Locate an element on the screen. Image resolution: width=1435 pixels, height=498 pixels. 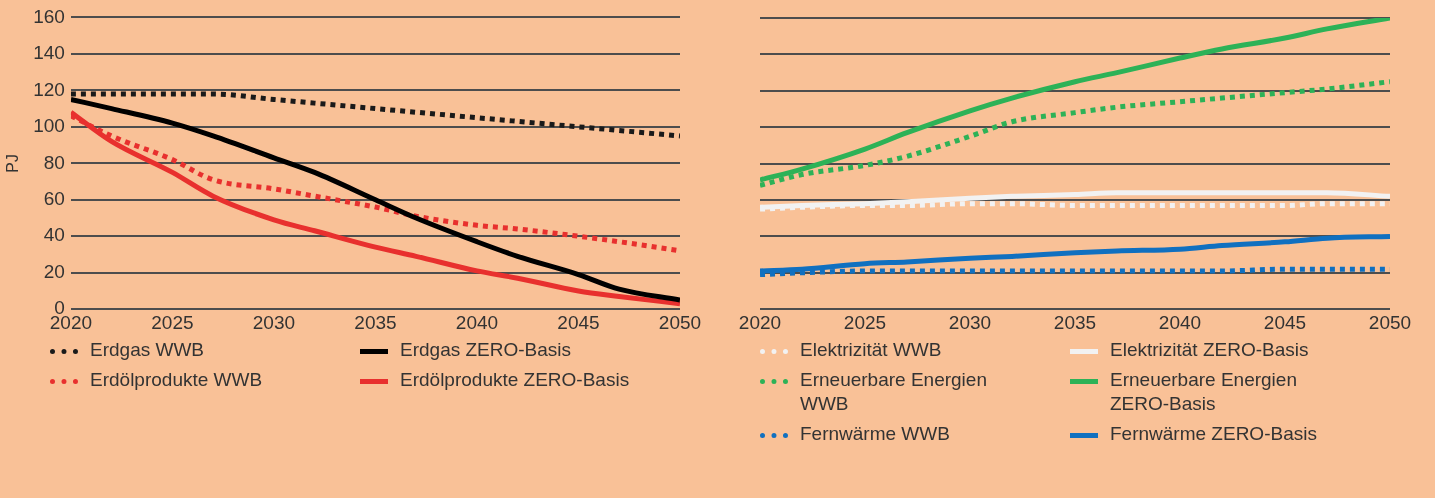
legend-label: Elektrizität ZERO-Basis is located at coordinates (1210, 350).